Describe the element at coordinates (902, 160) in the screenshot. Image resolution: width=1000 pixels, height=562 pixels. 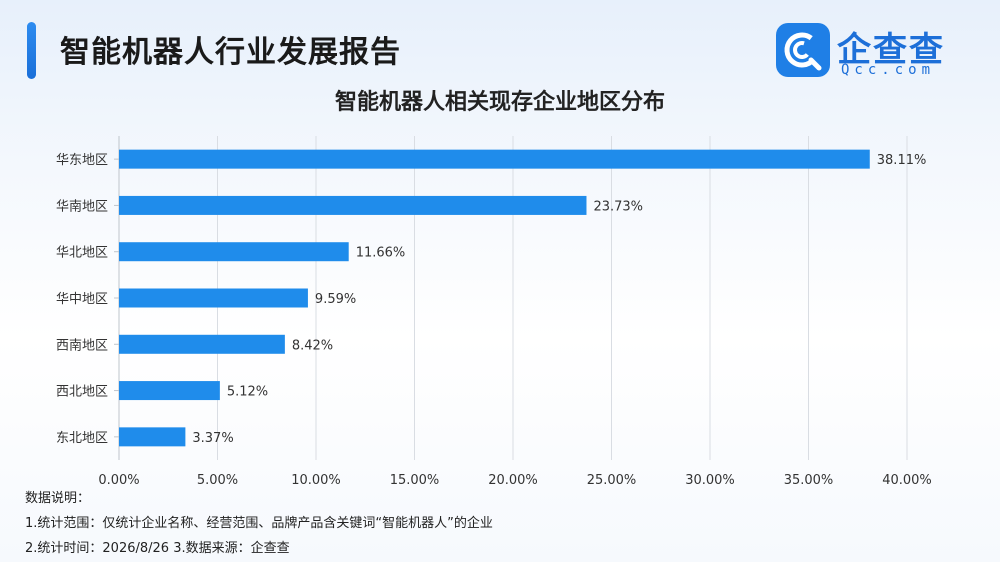
I see `data-label: 38.11%` at that location.